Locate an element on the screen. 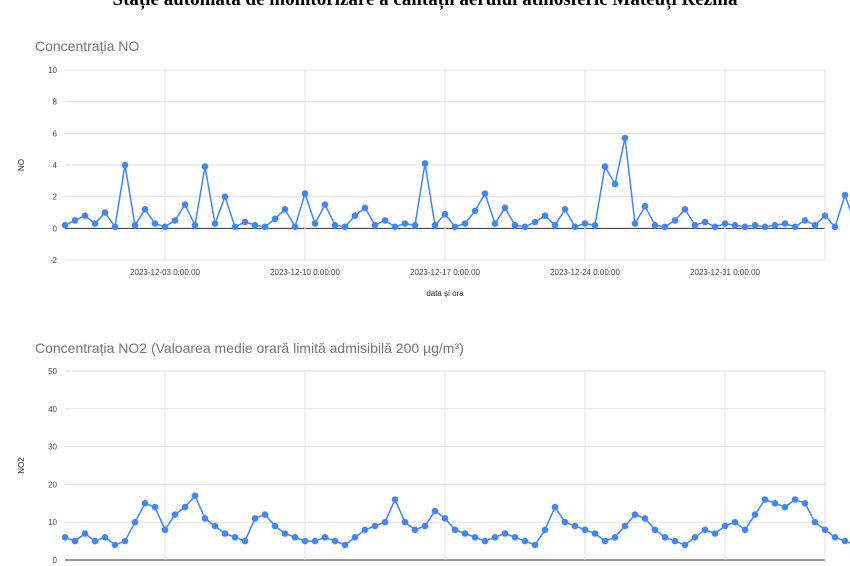 The image size is (850, 566). y-tick-label: 4 is located at coordinates (55, 165).